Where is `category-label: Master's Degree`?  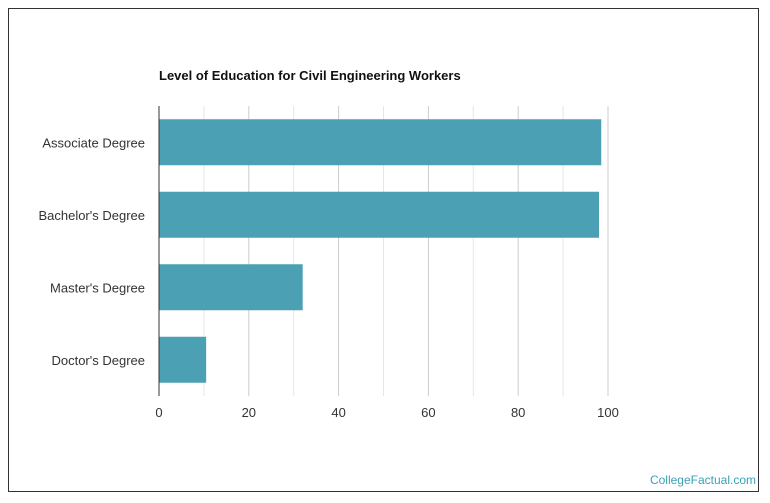
category-label: Master's Degree is located at coordinates (97, 287).